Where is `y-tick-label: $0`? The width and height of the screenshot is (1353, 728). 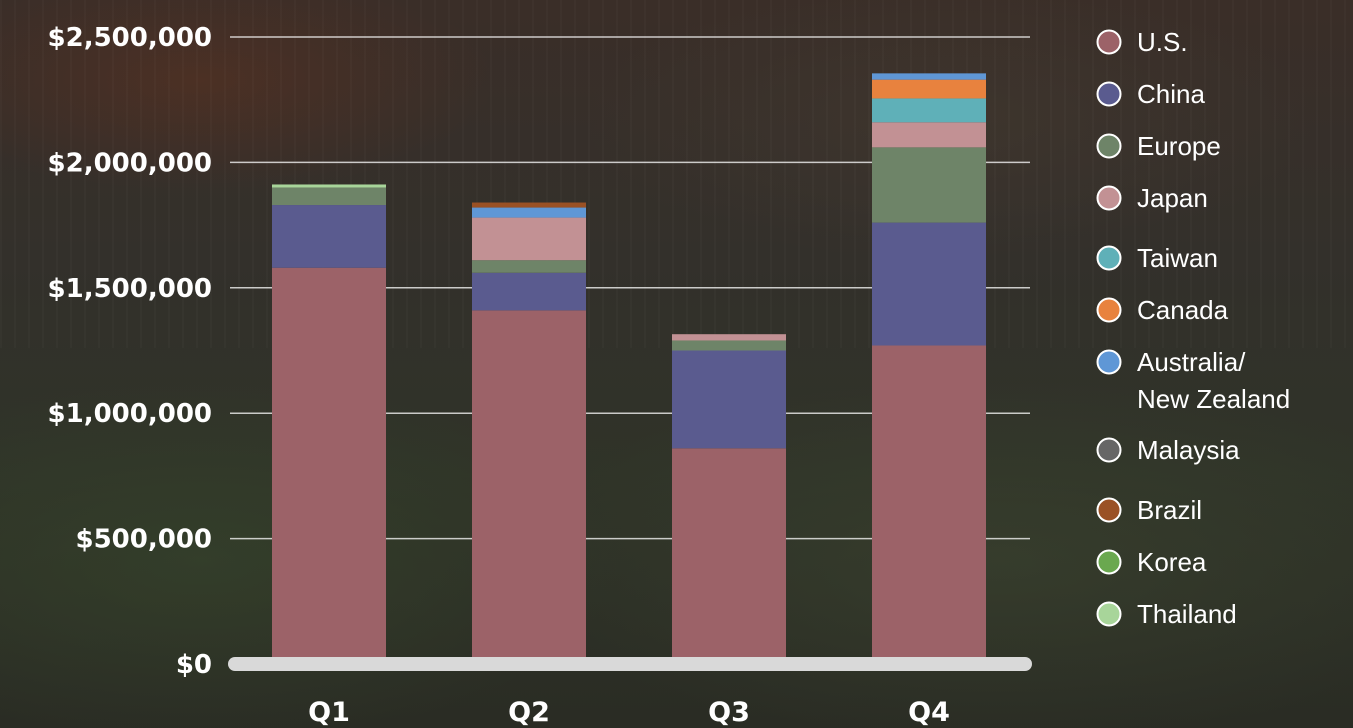 y-tick-label: $0 is located at coordinates (194, 665).